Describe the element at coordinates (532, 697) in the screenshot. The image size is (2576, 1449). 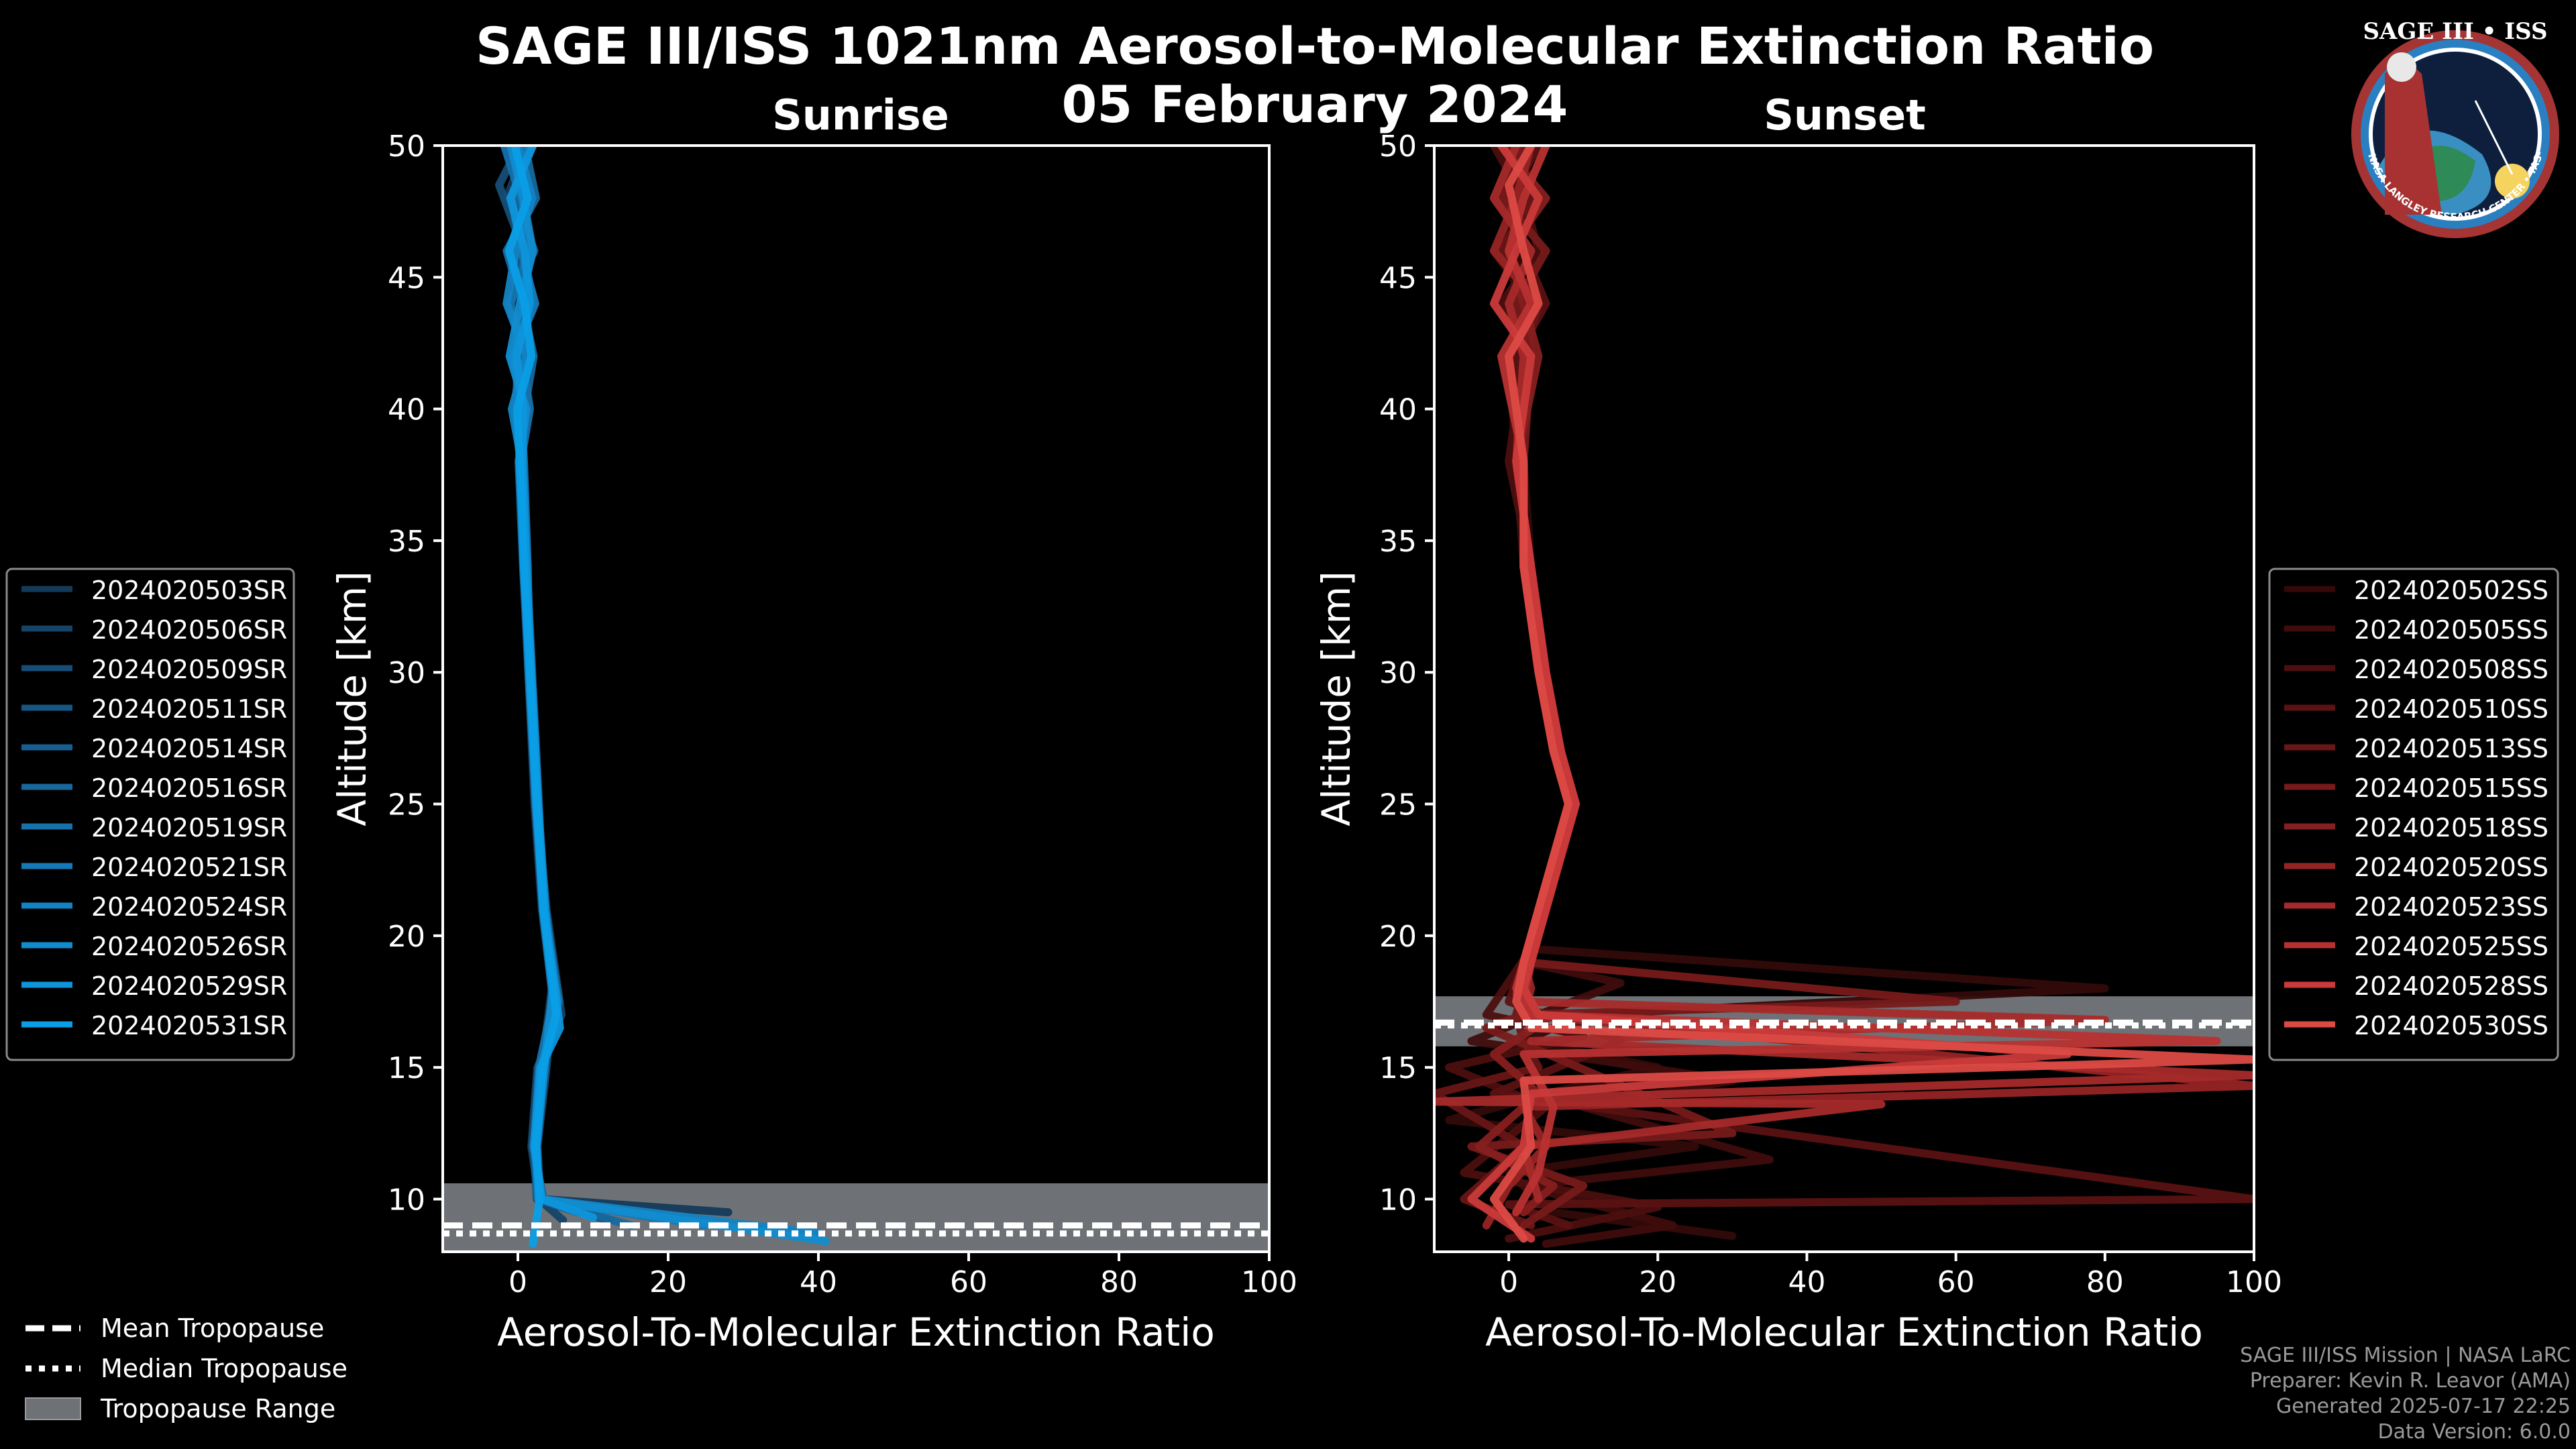
I see `series-line-2024020531SR` at that location.